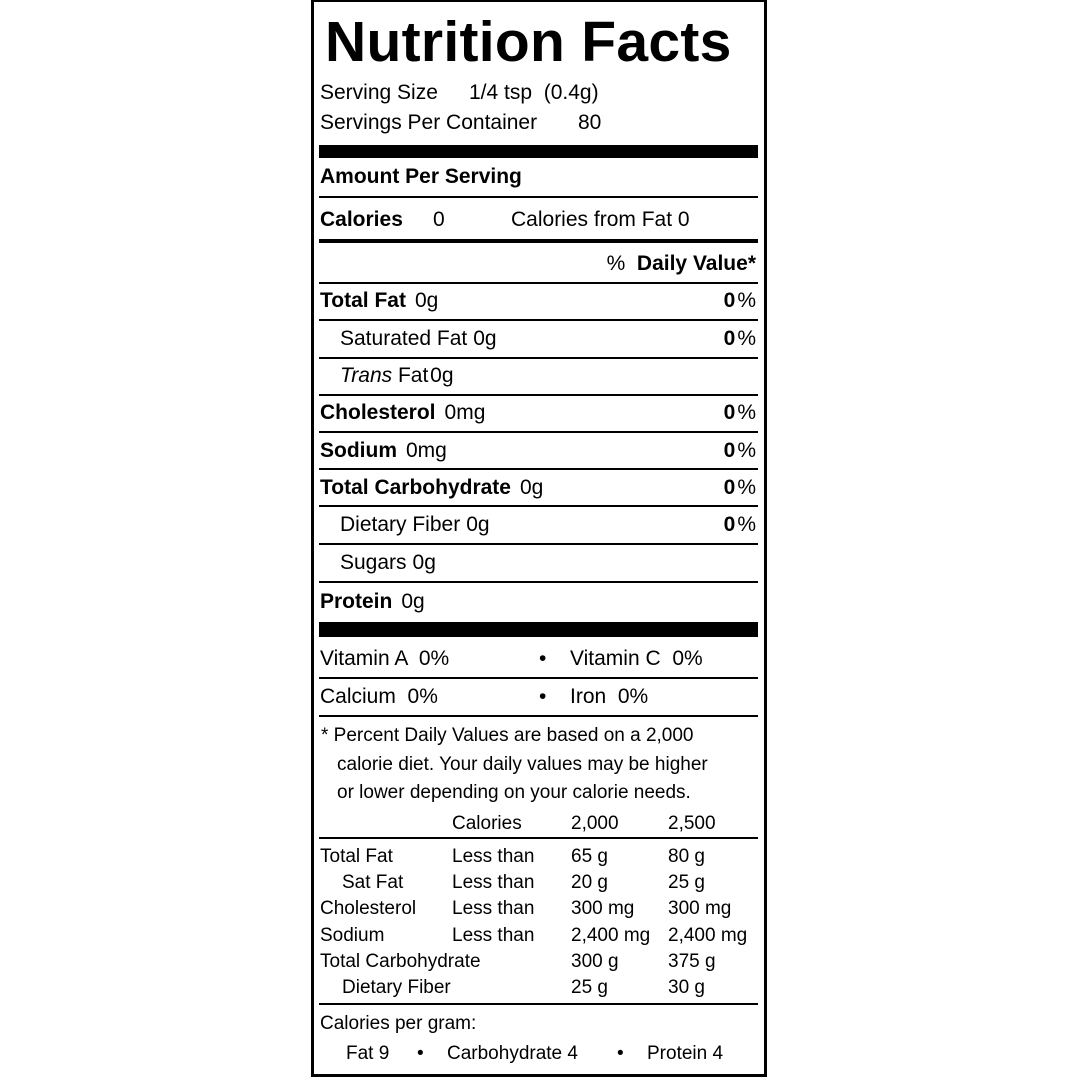  What do you see at coordinates (400, 524) in the screenshot?
I see `nutrient-name: Dietary Fiber` at bounding box center [400, 524].